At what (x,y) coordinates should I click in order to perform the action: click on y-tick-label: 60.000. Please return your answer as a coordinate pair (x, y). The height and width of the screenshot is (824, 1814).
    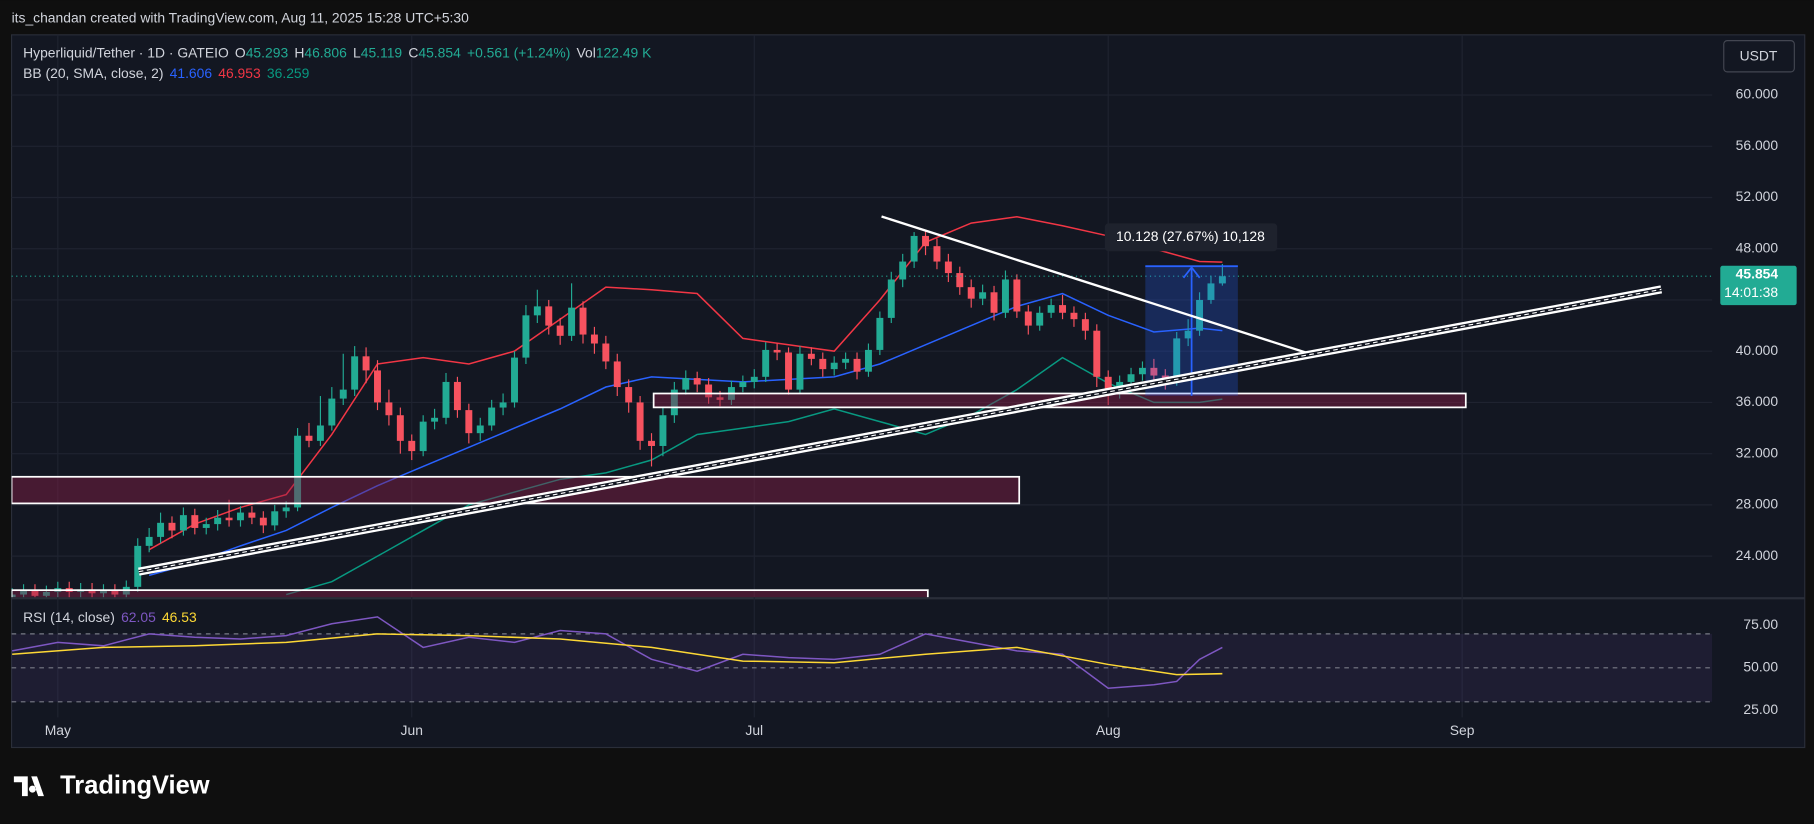
    Looking at the image, I should click on (1757, 94).